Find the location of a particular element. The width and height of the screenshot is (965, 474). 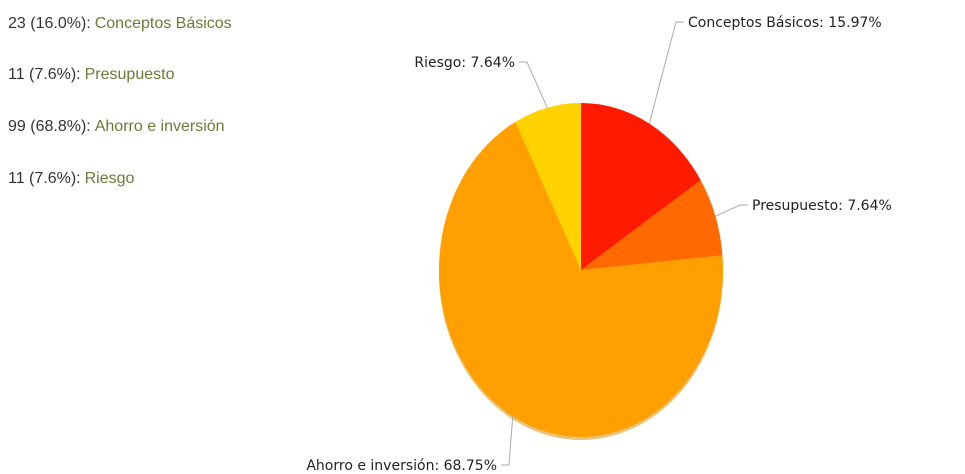

legend-name: Presupuesto is located at coordinates (130, 74).